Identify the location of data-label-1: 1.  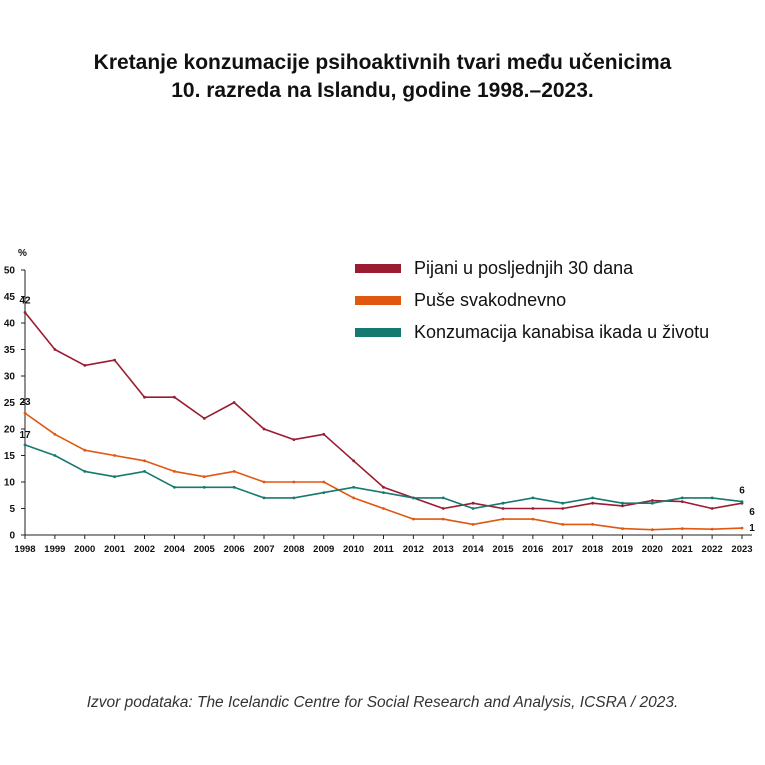
(752, 528).